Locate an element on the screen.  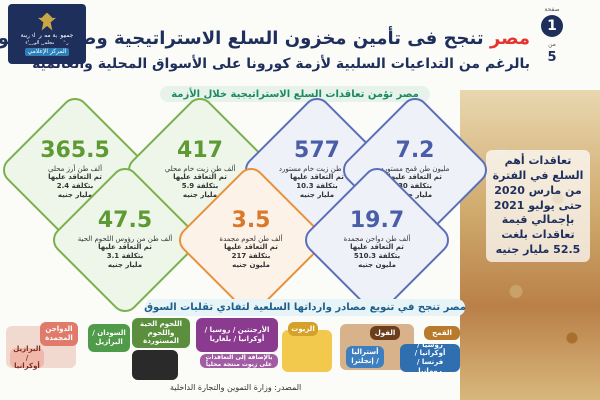
source-beans-title: الفول is located at coordinates (385, 333).